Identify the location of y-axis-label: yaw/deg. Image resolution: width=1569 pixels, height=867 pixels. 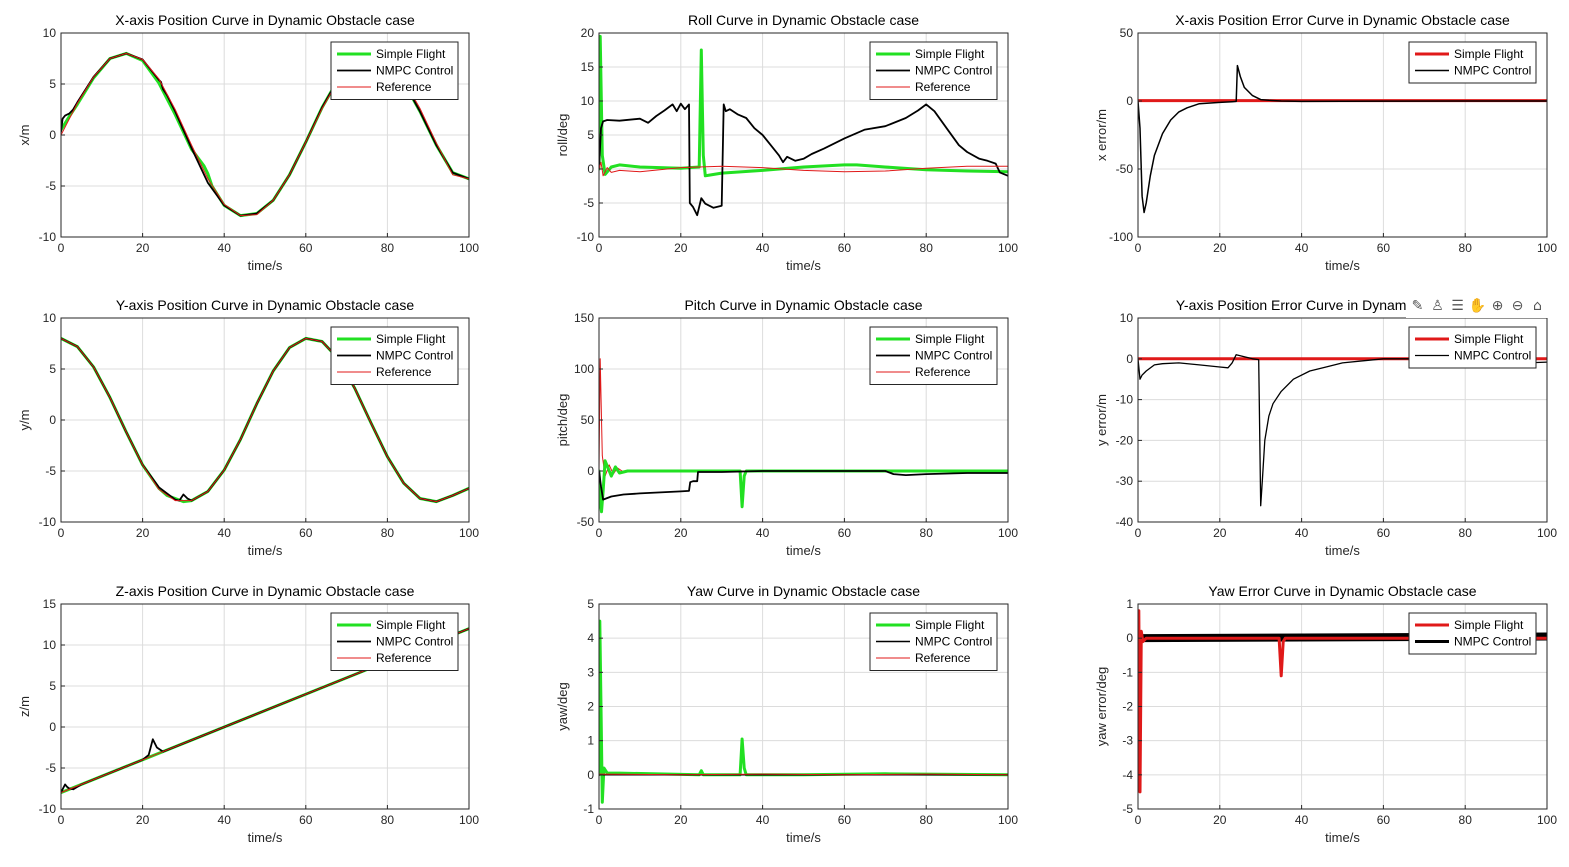
(562, 706).